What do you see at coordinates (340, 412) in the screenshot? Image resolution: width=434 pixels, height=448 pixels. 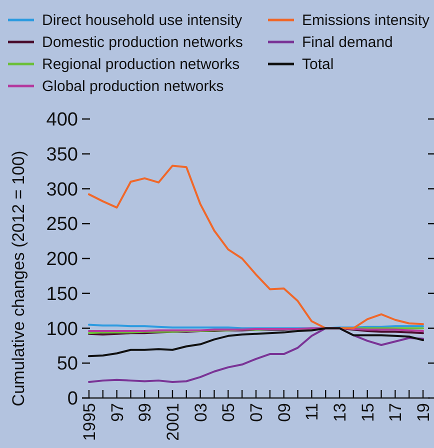 I see `x-tick-label: 13` at bounding box center [340, 412].